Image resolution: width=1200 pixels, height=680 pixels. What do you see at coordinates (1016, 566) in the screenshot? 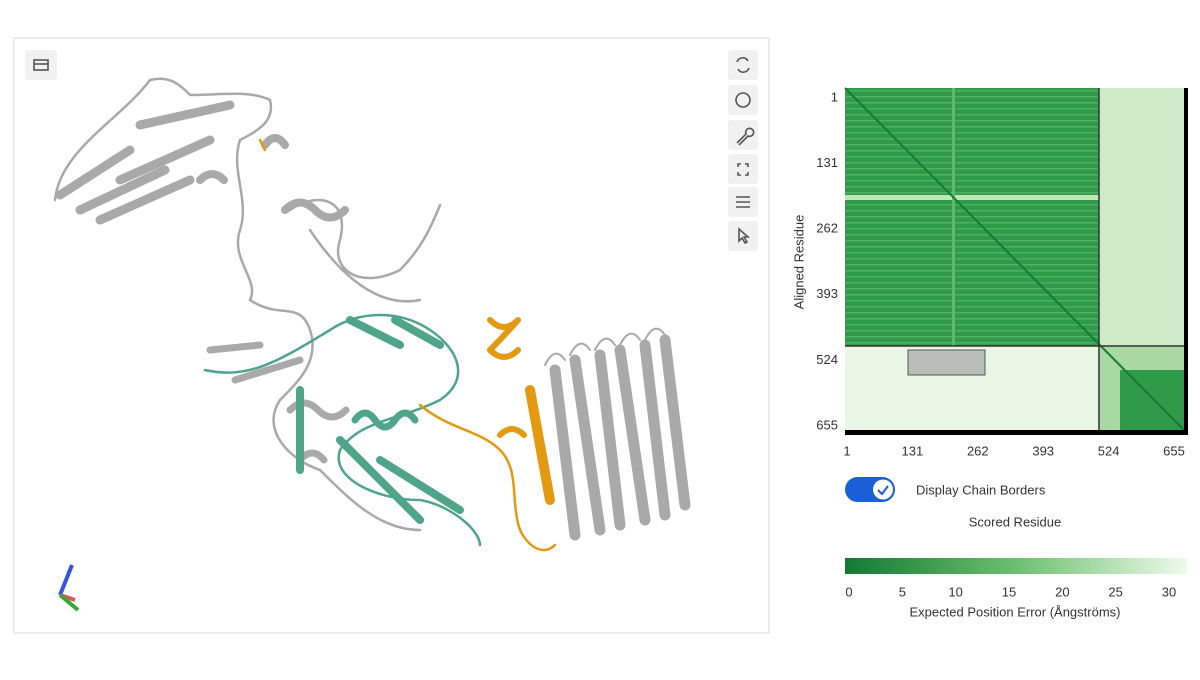
I see `colorbar` at bounding box center [1016, 566].